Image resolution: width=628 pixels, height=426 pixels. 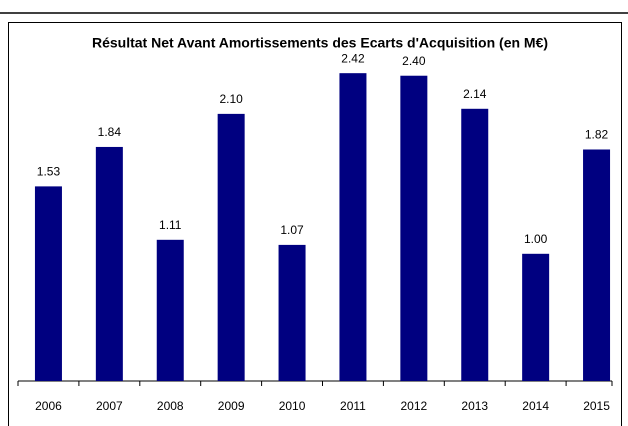 What do you see at coordinates (414, 61) in the screenshot?
I see `value-label: 2.40` at bounding box center [414, 61].